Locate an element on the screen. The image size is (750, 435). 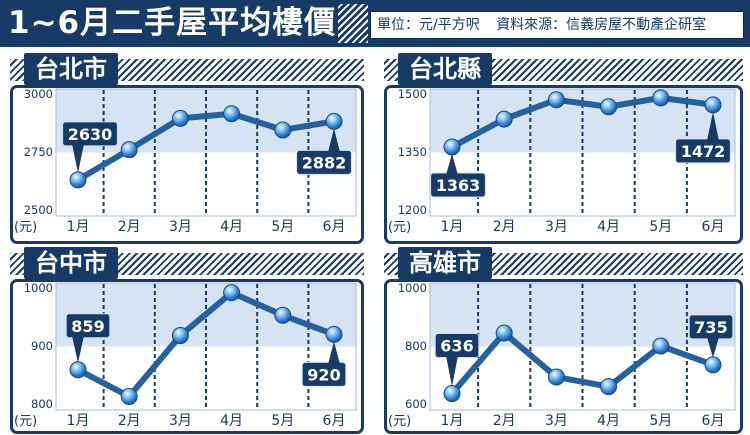
panel-title: 台北縣 is located at coordinates (445, 69).